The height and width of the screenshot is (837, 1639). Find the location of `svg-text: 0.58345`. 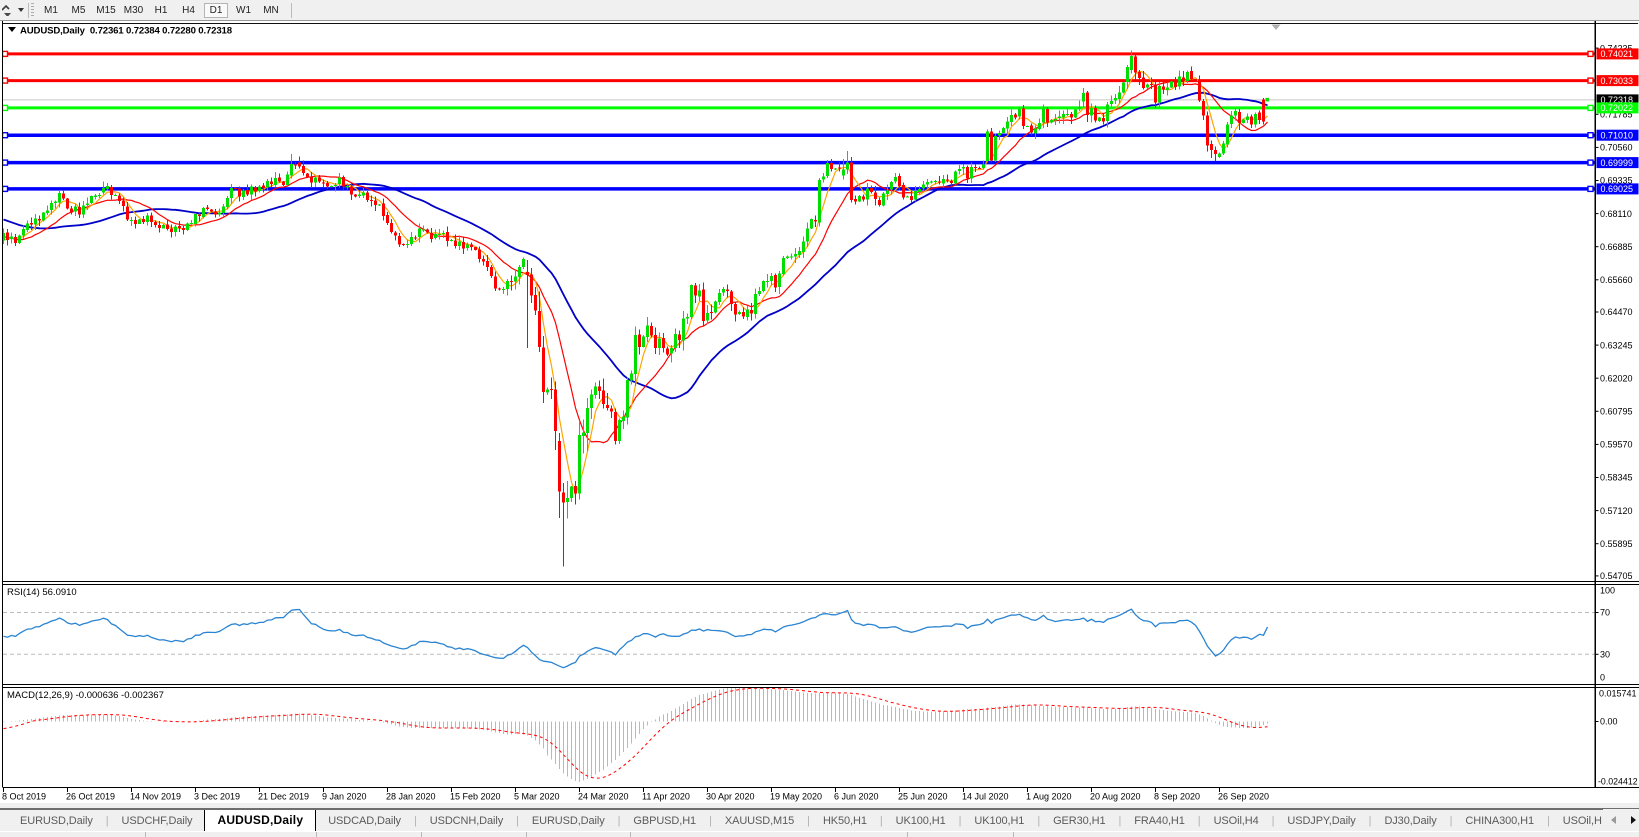

svg-text: 0.58345 is located at coordinates (1616, 478).